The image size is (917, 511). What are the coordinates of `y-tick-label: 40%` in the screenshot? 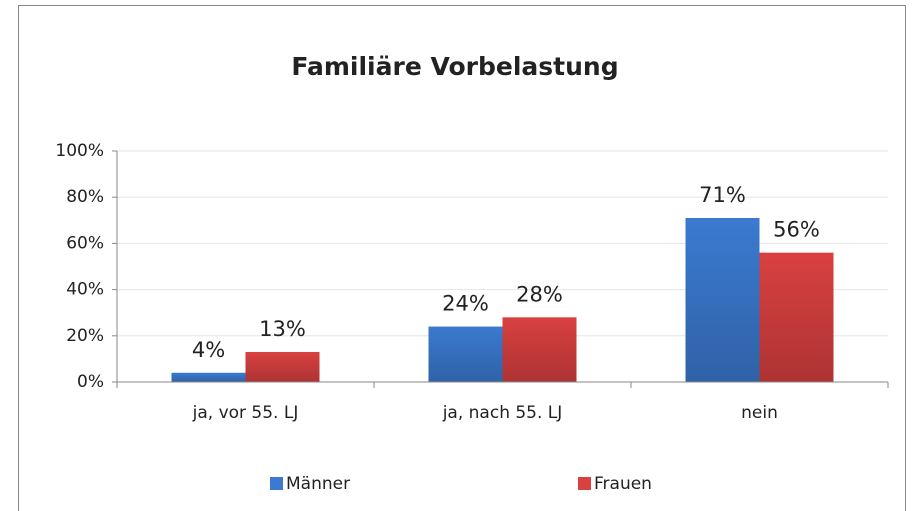 It's located at (85, 290).